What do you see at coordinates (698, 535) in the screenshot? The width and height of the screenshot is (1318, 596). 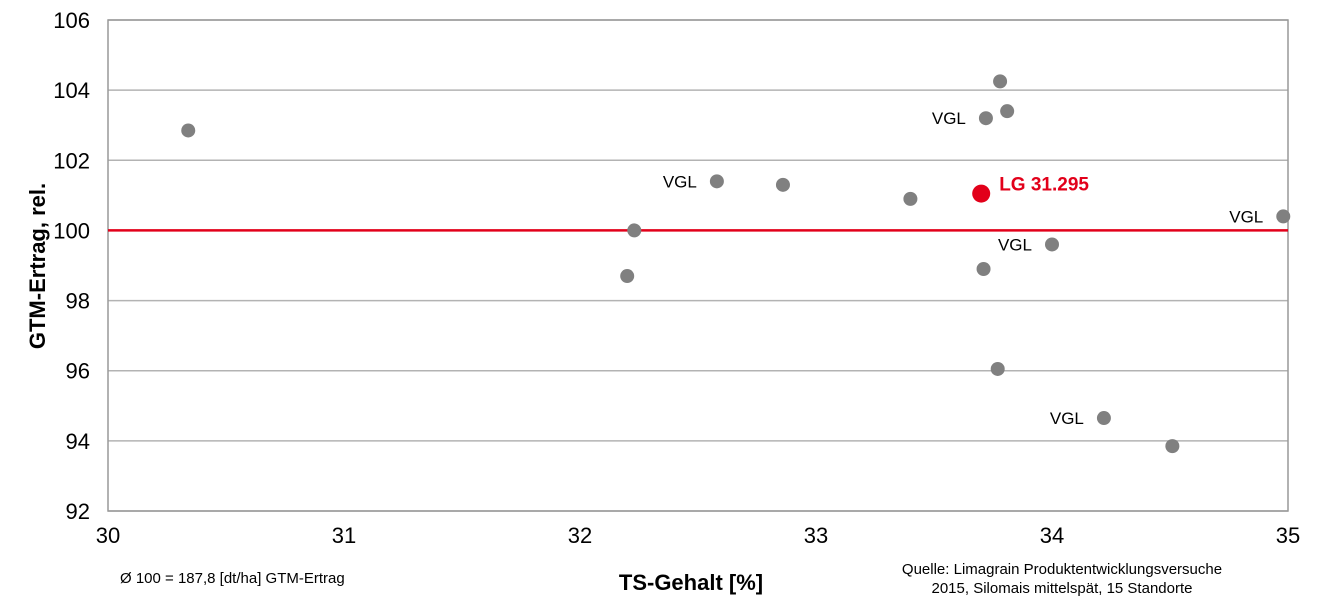 I see `x-tick-labels: 30 31 32 33 34 35` at bounding box center [698, 535].